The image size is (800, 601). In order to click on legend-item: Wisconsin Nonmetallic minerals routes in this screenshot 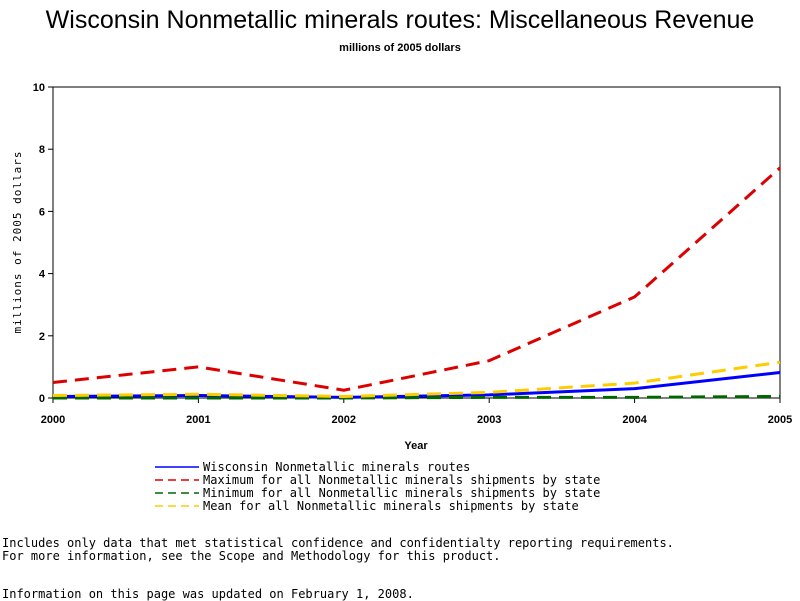, I will do `click(377, 467)`.